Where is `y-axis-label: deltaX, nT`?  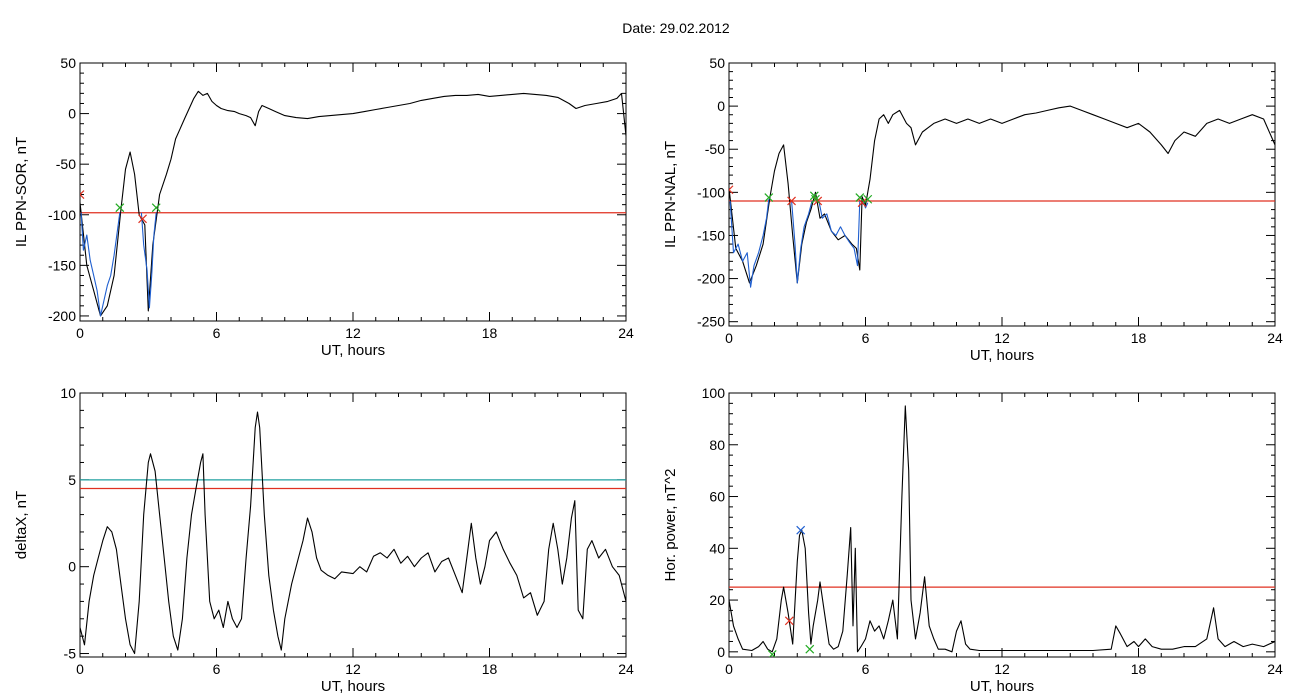
y-axis-label: deltaX, nT is located at coordinates (21, 525).